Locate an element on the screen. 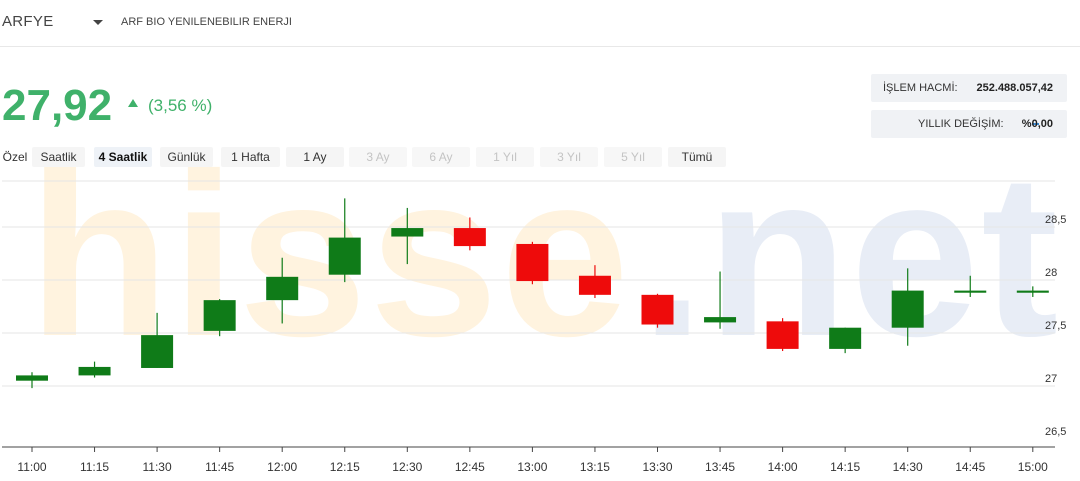 The image size is (1080, 481). caret-down-icon is located at coordinates (98, 22).